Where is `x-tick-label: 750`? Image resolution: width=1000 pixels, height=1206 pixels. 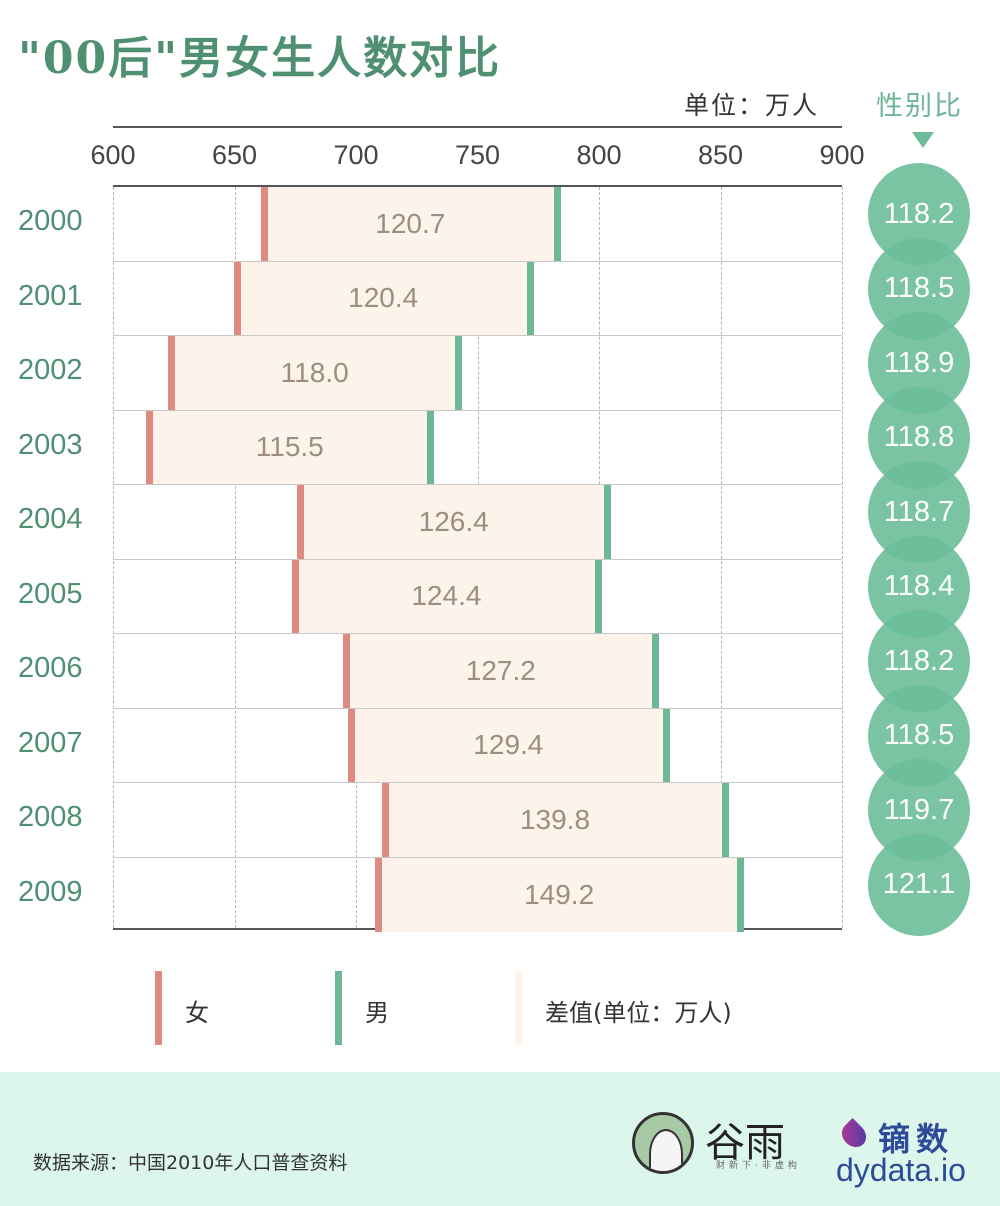 x-tick-label: 750 is located at coordinates (477, 155).